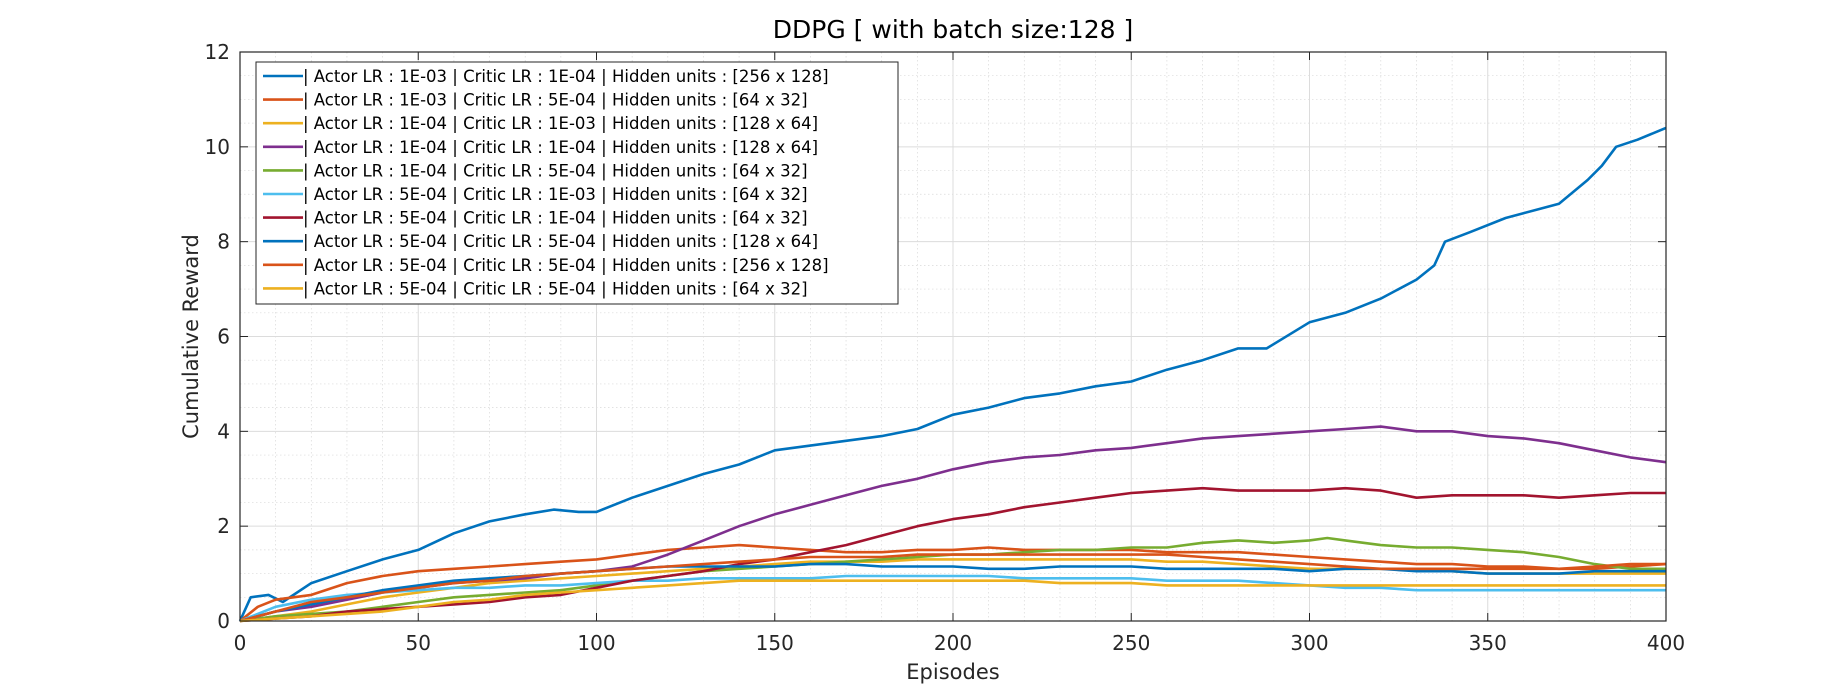 The height and width of the screenshot is (696, 1834). Describe the element at coordinates (191, 336) in the screenshot. I see `y-axis-label: Cumulative Reward` at that location.